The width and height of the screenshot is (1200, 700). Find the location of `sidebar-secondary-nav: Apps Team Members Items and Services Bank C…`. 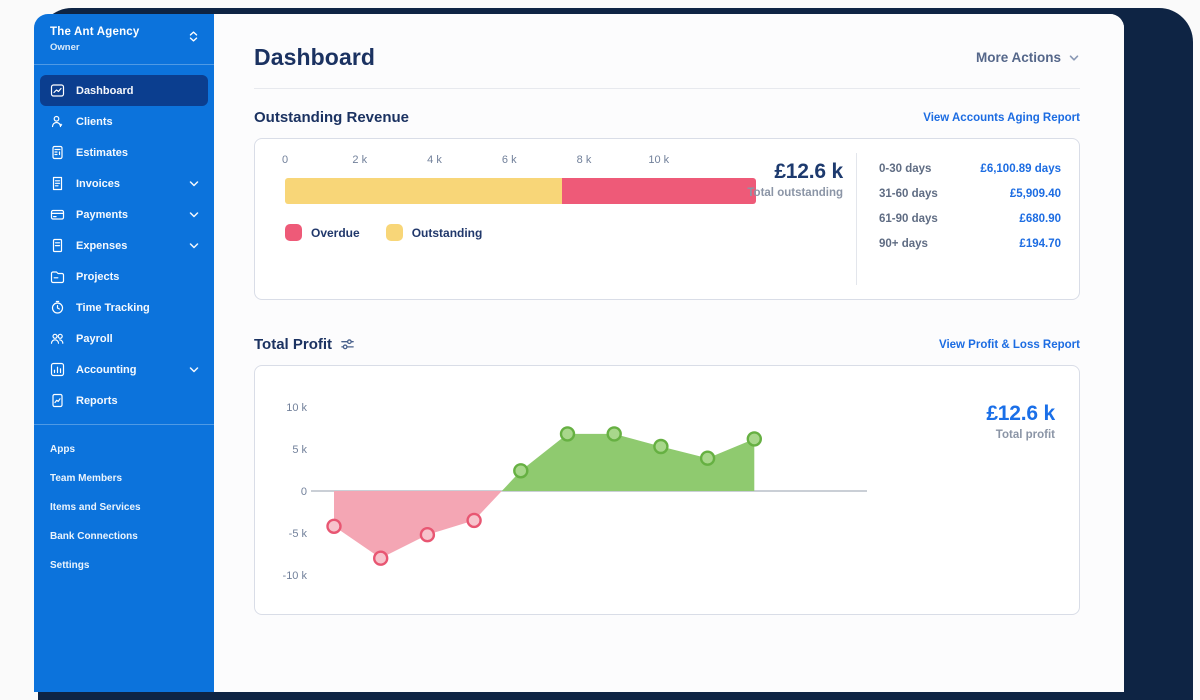

sidebar-secondary-nav: Apps Team Members Items and Services Bank C… is located at coordinates (124, 507).